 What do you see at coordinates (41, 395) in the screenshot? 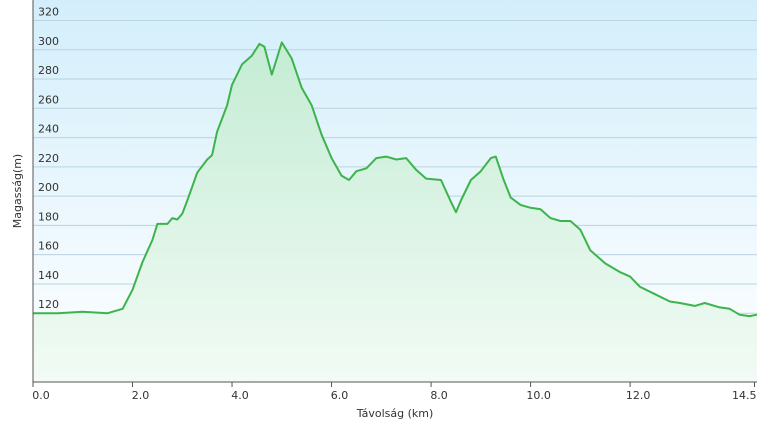
I see `x-tick-label: 0.0` at bounding box center [41, 395].